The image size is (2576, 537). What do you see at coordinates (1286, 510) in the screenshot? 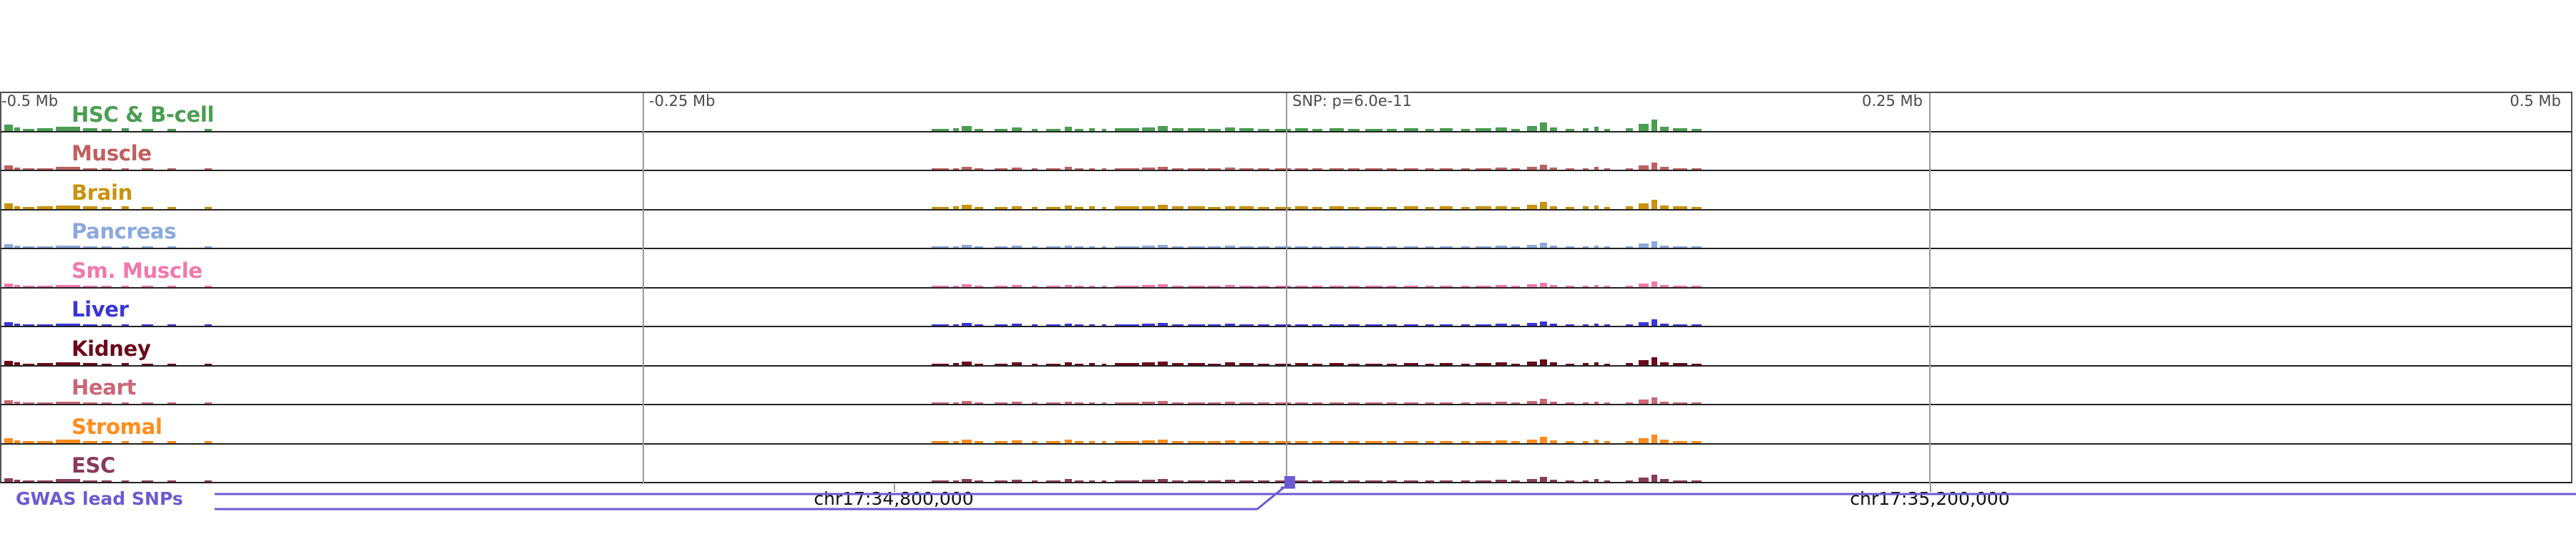
I see `coordinate-strip: chr17:34,800,000 chr17:35,200,000` at bounding box center [1286, 510].